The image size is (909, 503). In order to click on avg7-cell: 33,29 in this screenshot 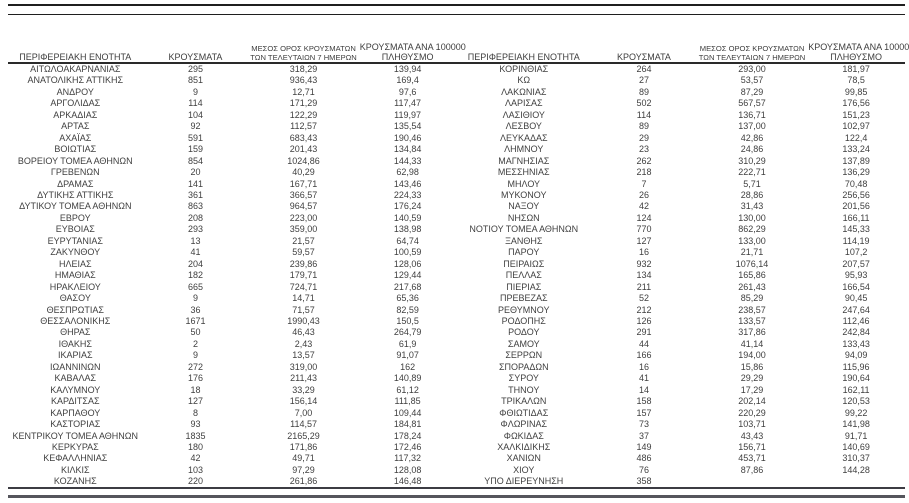, I will do `click(303, 389)`.